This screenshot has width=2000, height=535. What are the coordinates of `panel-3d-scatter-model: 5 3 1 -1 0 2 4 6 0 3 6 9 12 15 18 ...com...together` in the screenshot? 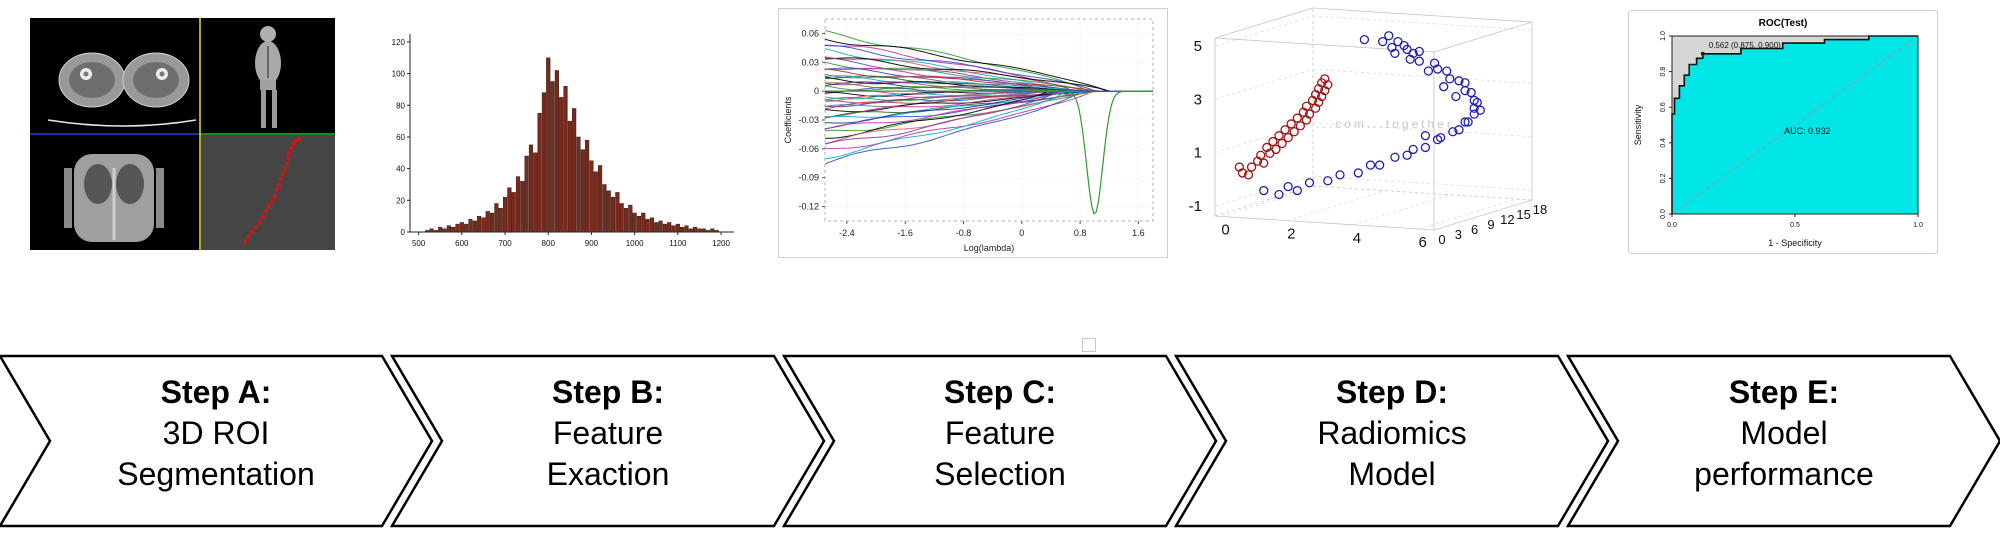 It's located at (1366, 129).